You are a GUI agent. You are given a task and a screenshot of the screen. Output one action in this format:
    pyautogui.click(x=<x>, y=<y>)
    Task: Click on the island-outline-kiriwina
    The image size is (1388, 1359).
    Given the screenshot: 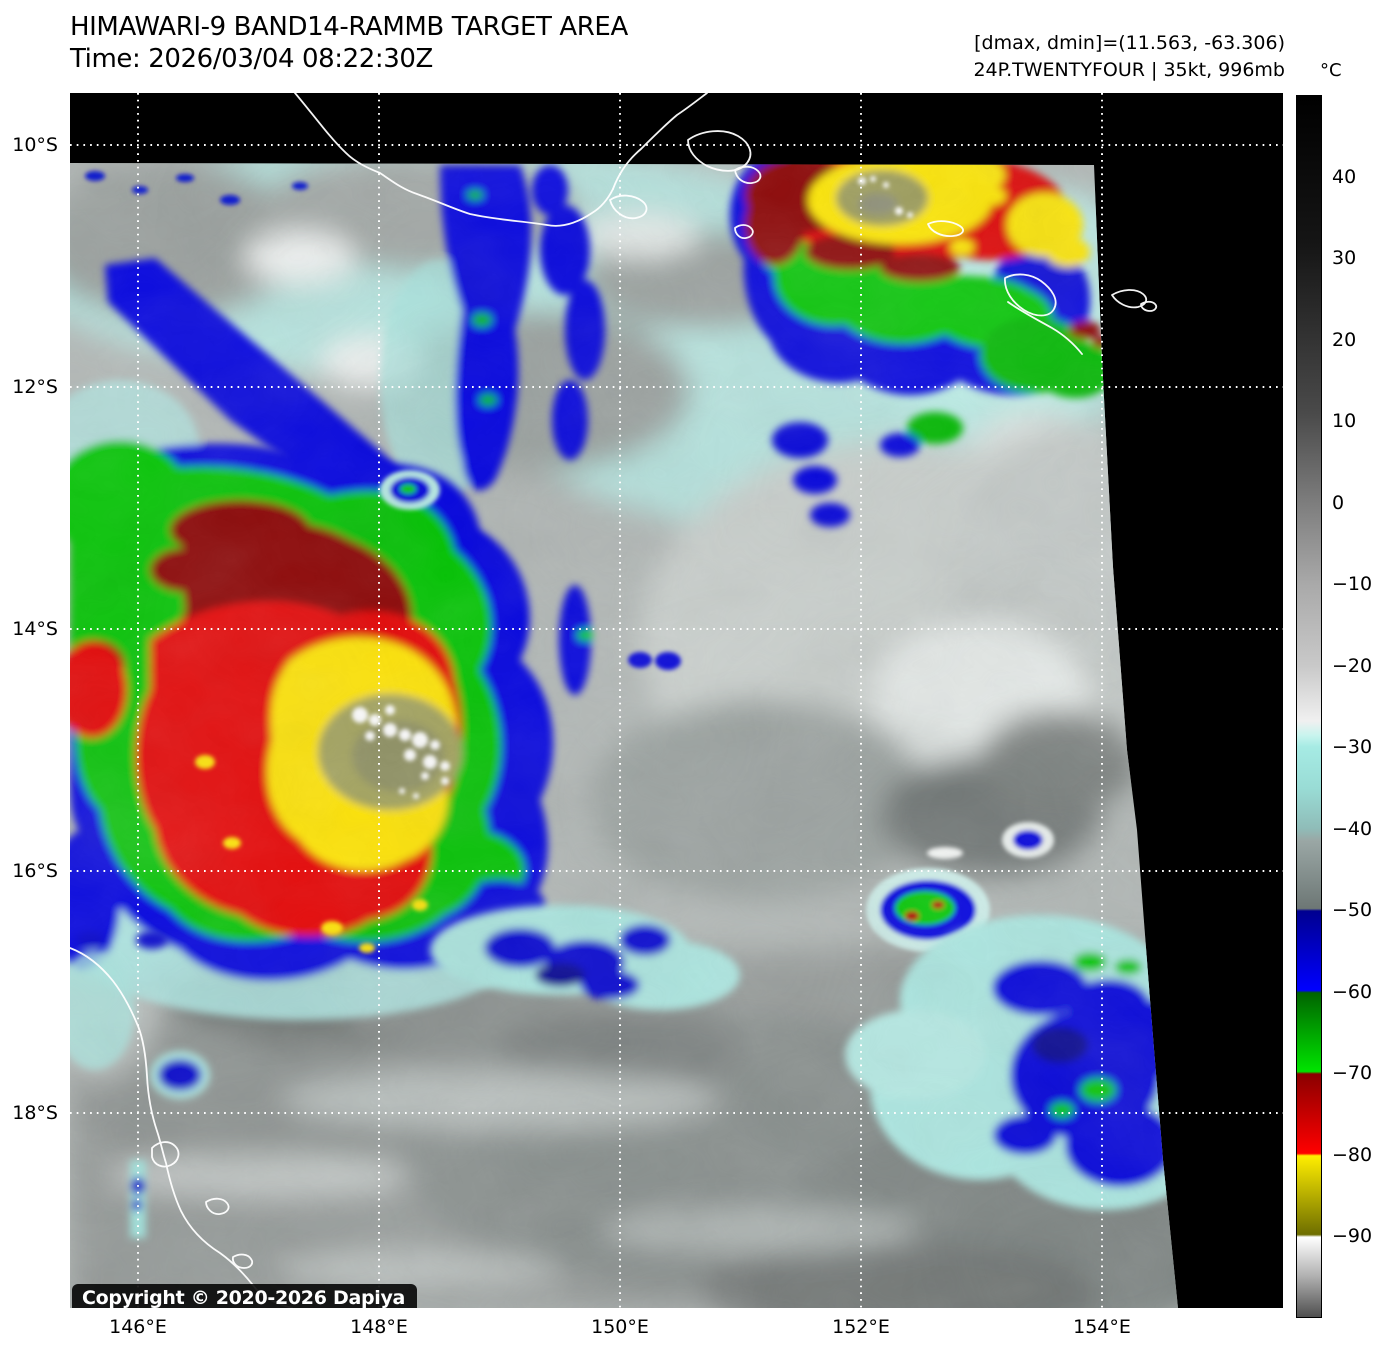 What is the action you would take?
    pyautogui.click(x=945, y=228)
    